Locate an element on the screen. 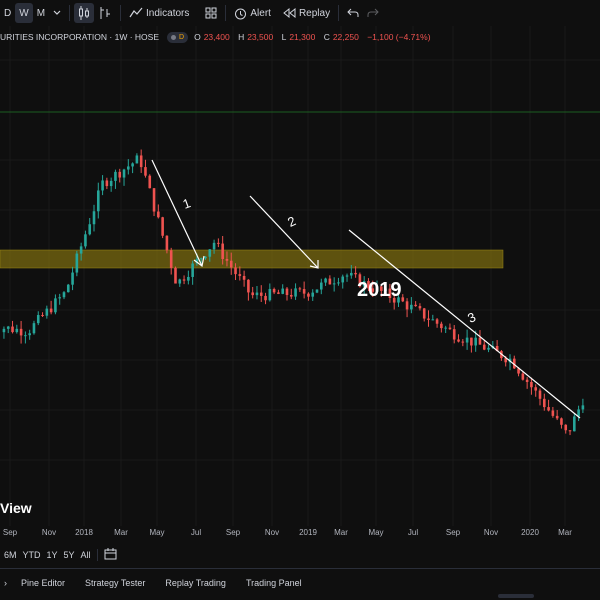  candles-icon is located at coordinates (84, 13).